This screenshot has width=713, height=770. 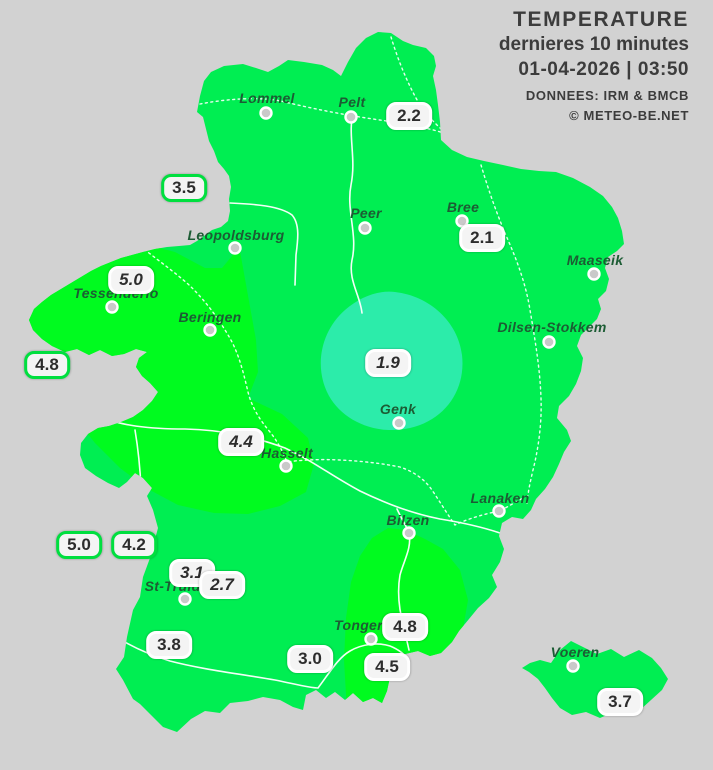 What do you see at coordinates (499, 511) in the screenshot?
I see `city-dot-lanaken` at bounding box center [499, 511].